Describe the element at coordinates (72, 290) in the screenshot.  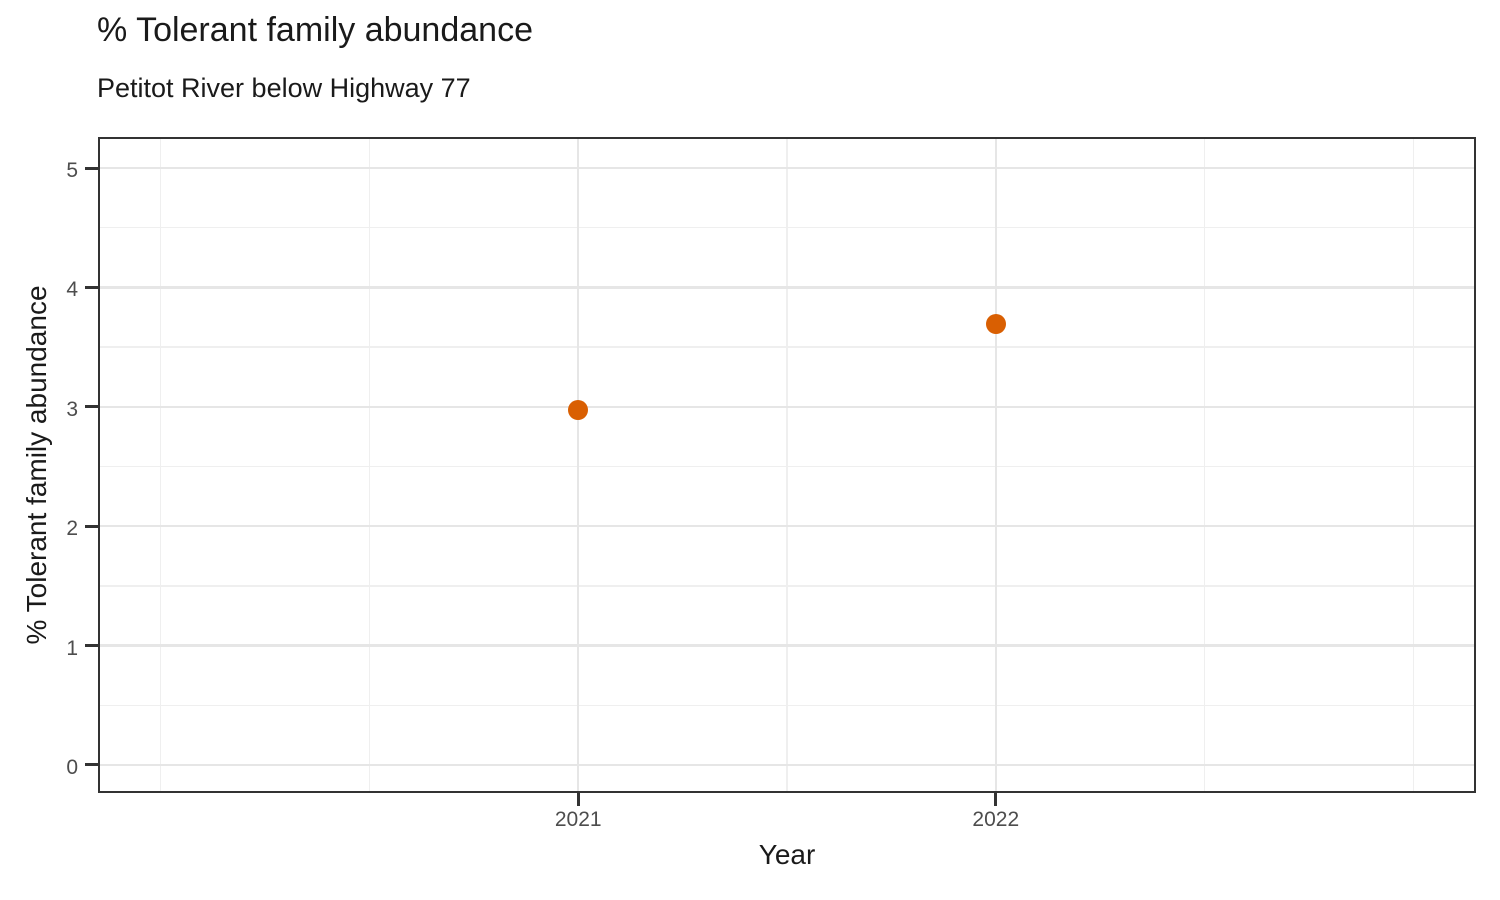
I see `y-axis-tick-label: 4` at that location.